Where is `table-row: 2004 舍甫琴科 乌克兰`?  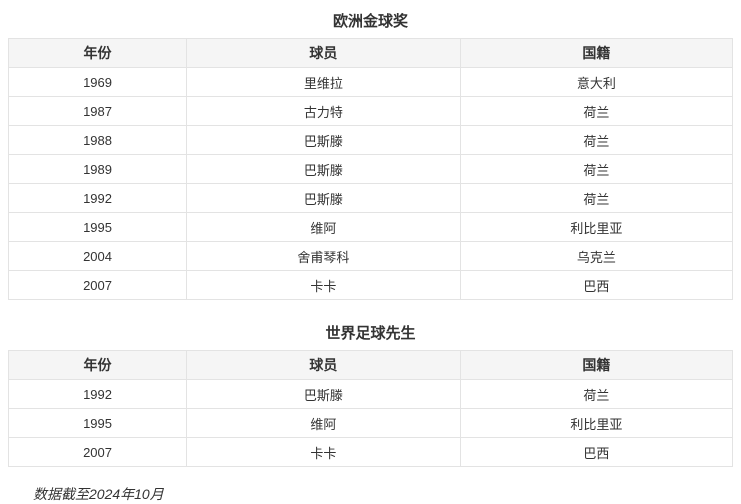 table-row: 2004 舍甫琴科 乌克兰 is located at coordinates (370, 256).